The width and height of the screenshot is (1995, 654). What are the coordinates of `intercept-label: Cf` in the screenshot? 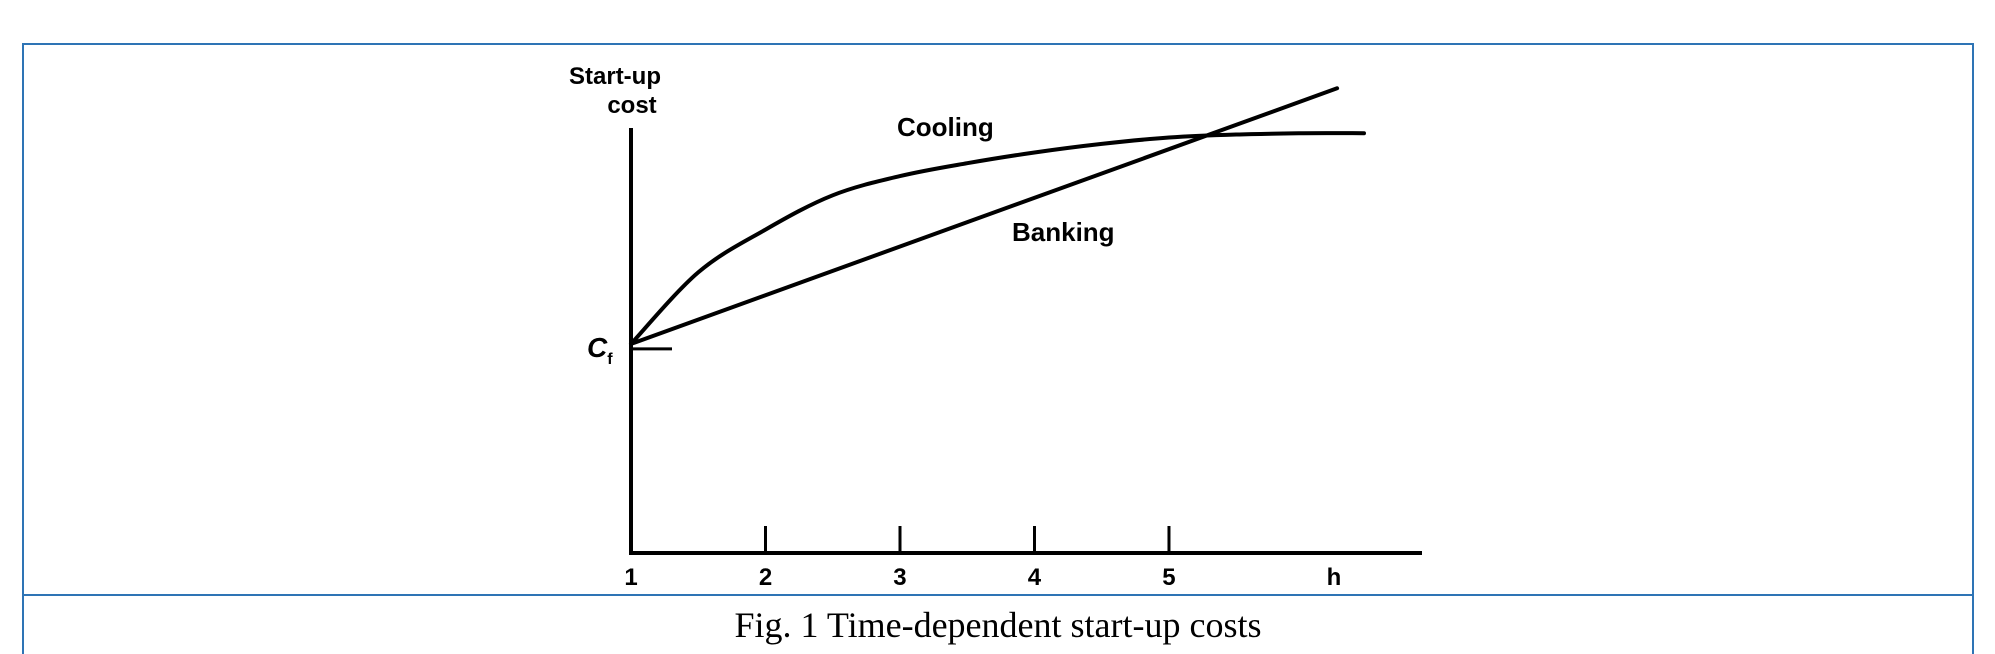 It's located at (600, 350).